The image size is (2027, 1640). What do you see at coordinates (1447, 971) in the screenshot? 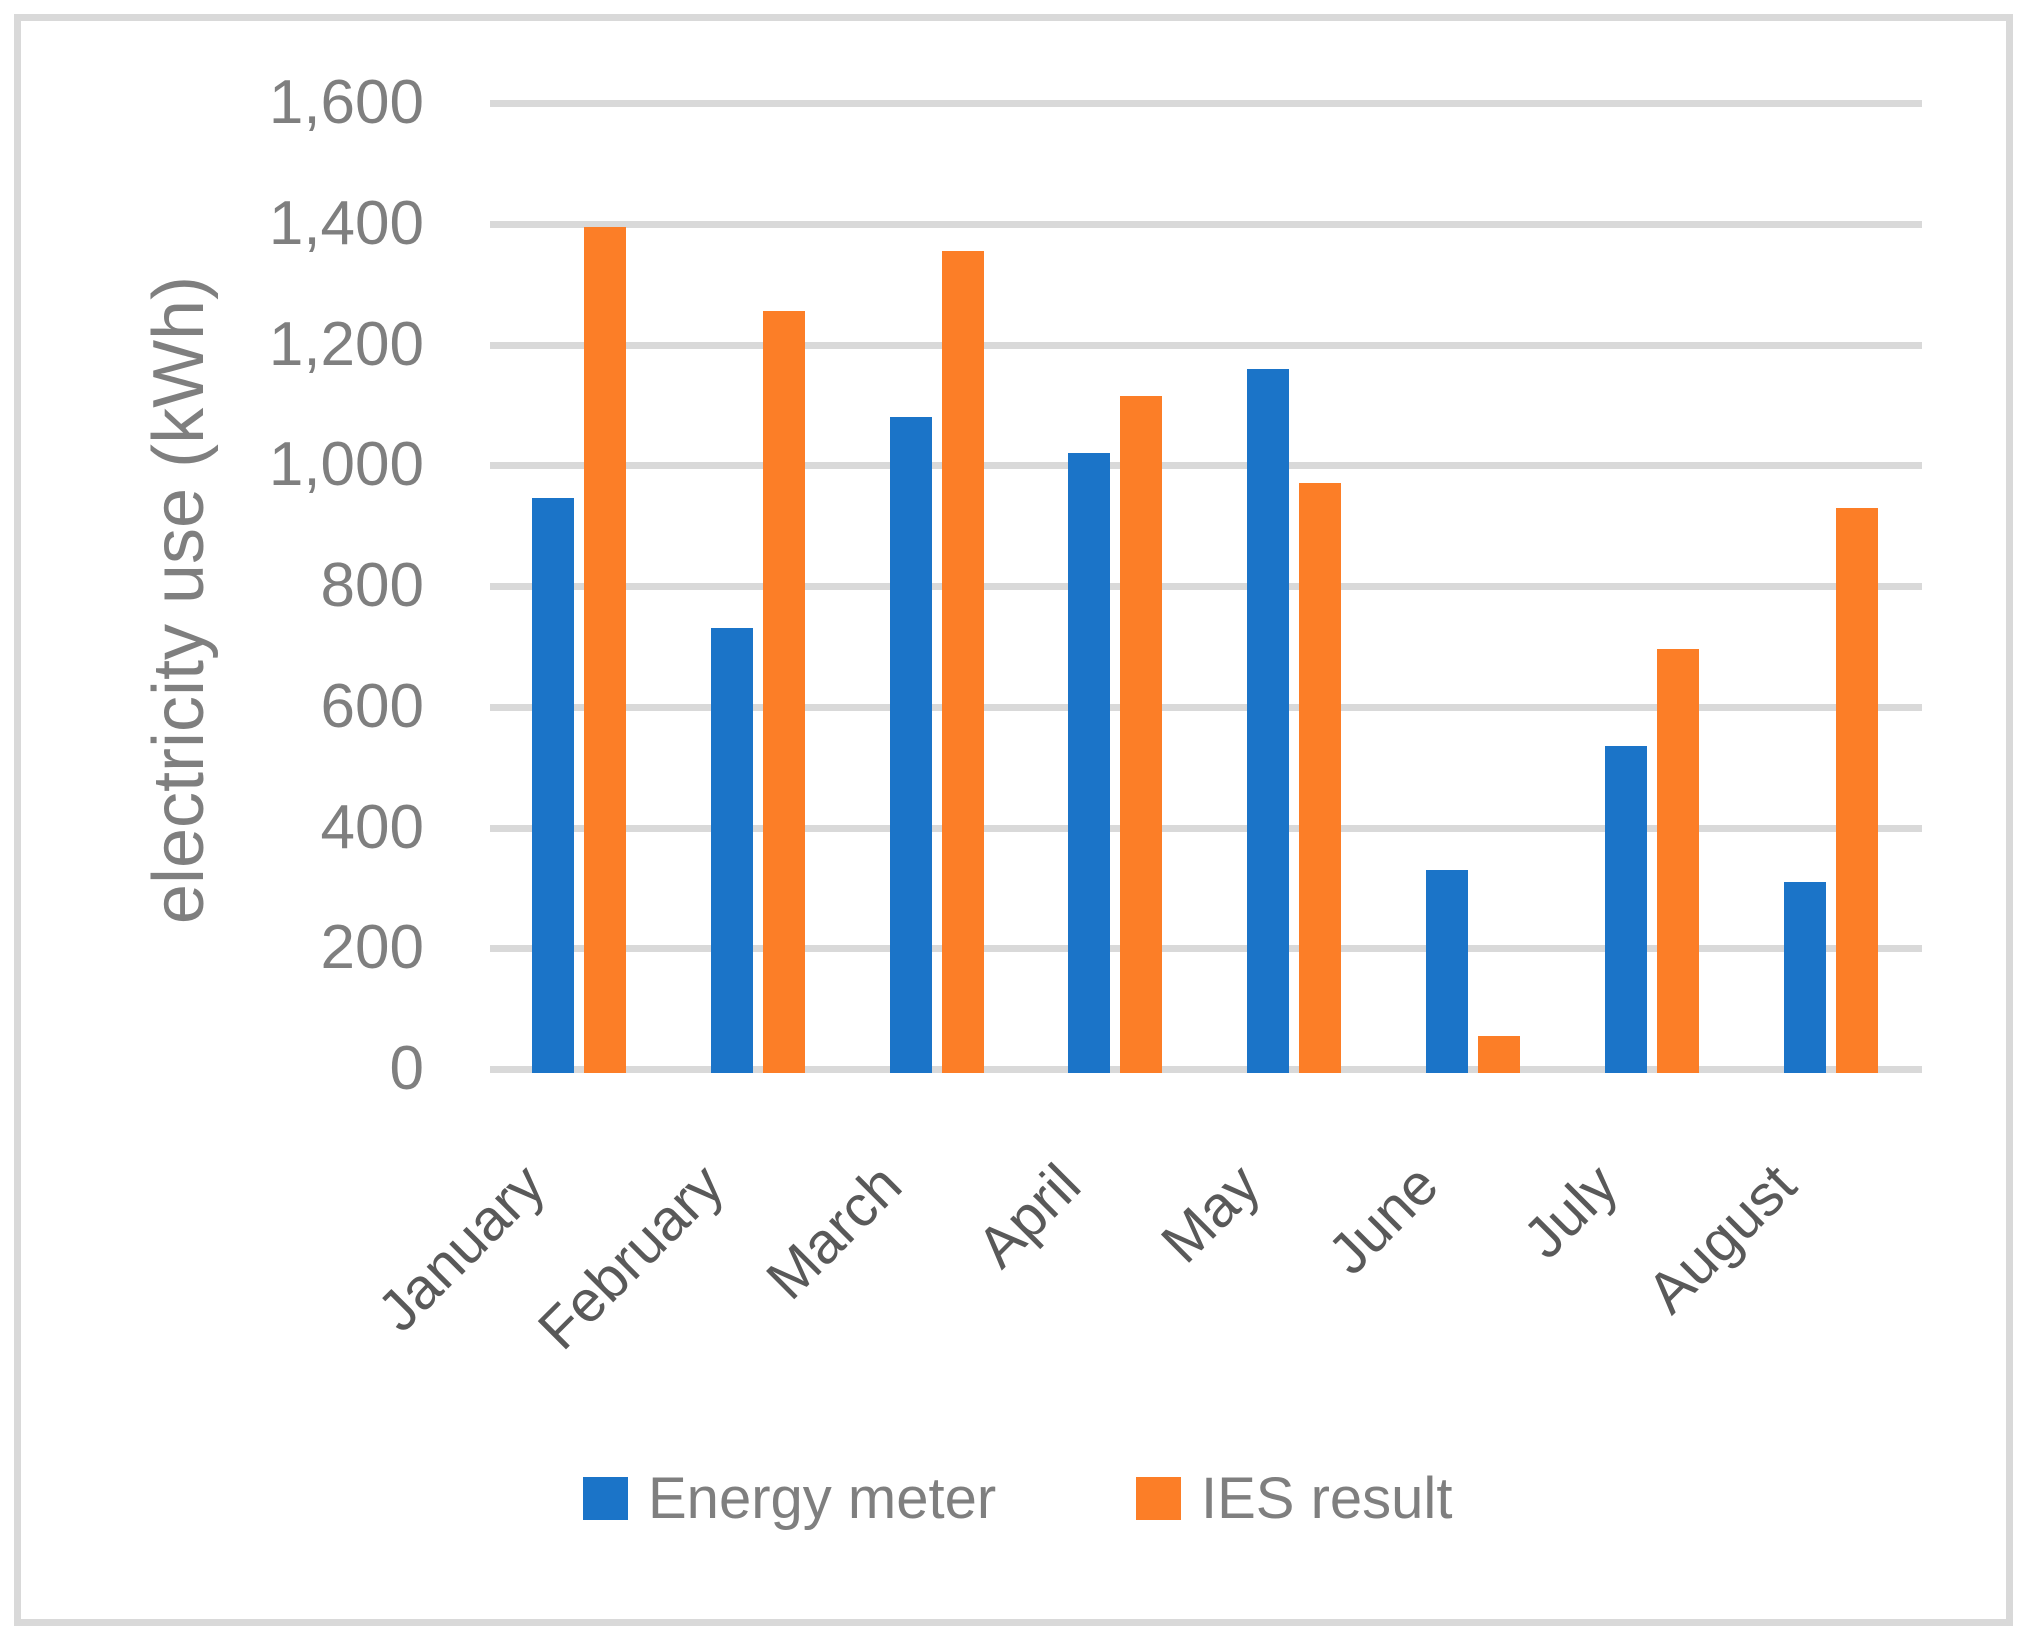
I see `bar-energy-meter-june` at bounding box center [1447, 971].